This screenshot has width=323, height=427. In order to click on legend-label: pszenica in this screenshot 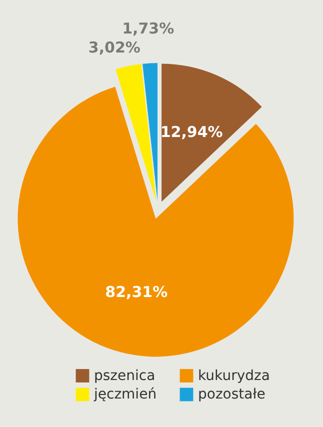, I will do `click(125, 376)`.